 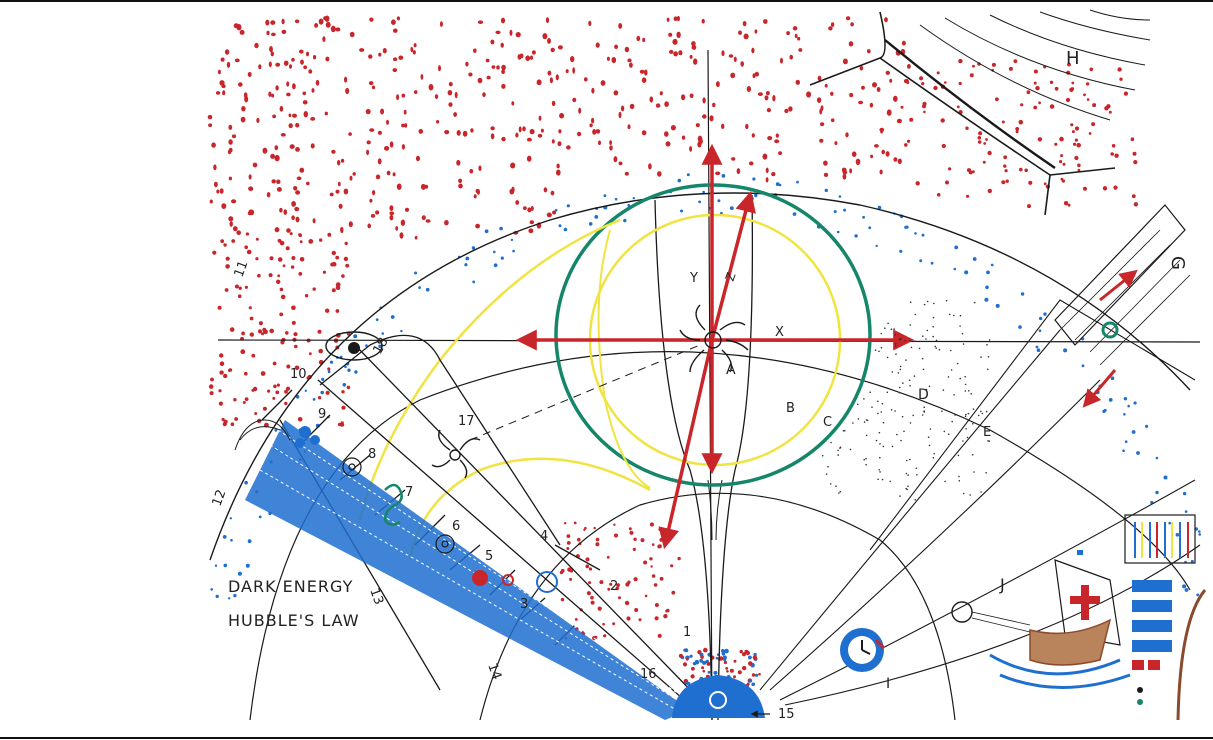 What do you see at coordinates (687, 632) in the screenshot?
I see `number-1: 1` at bounding box center [687, 632].